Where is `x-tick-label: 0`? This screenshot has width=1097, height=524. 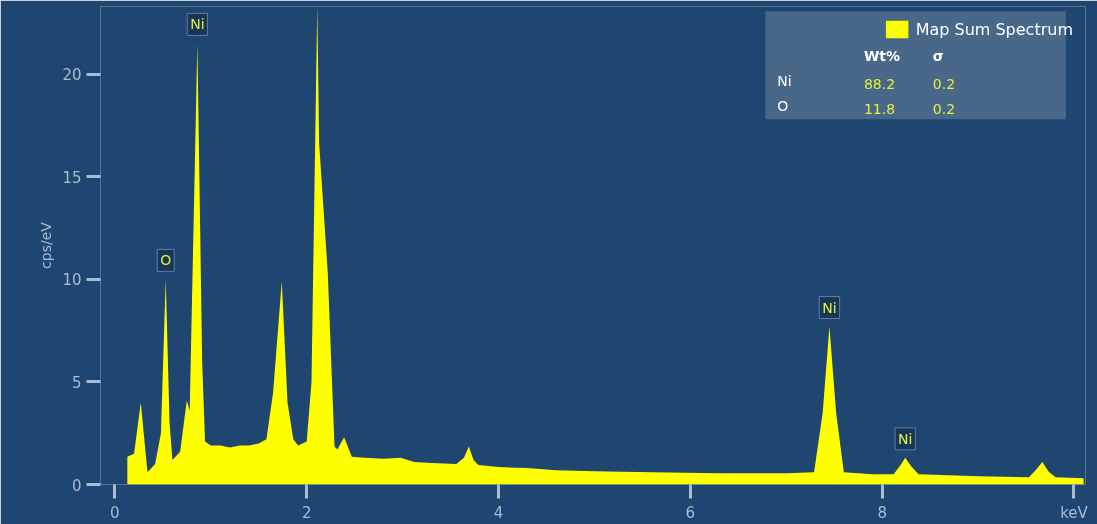
x-tick-label: 0 is located at coordinates (115, 512).